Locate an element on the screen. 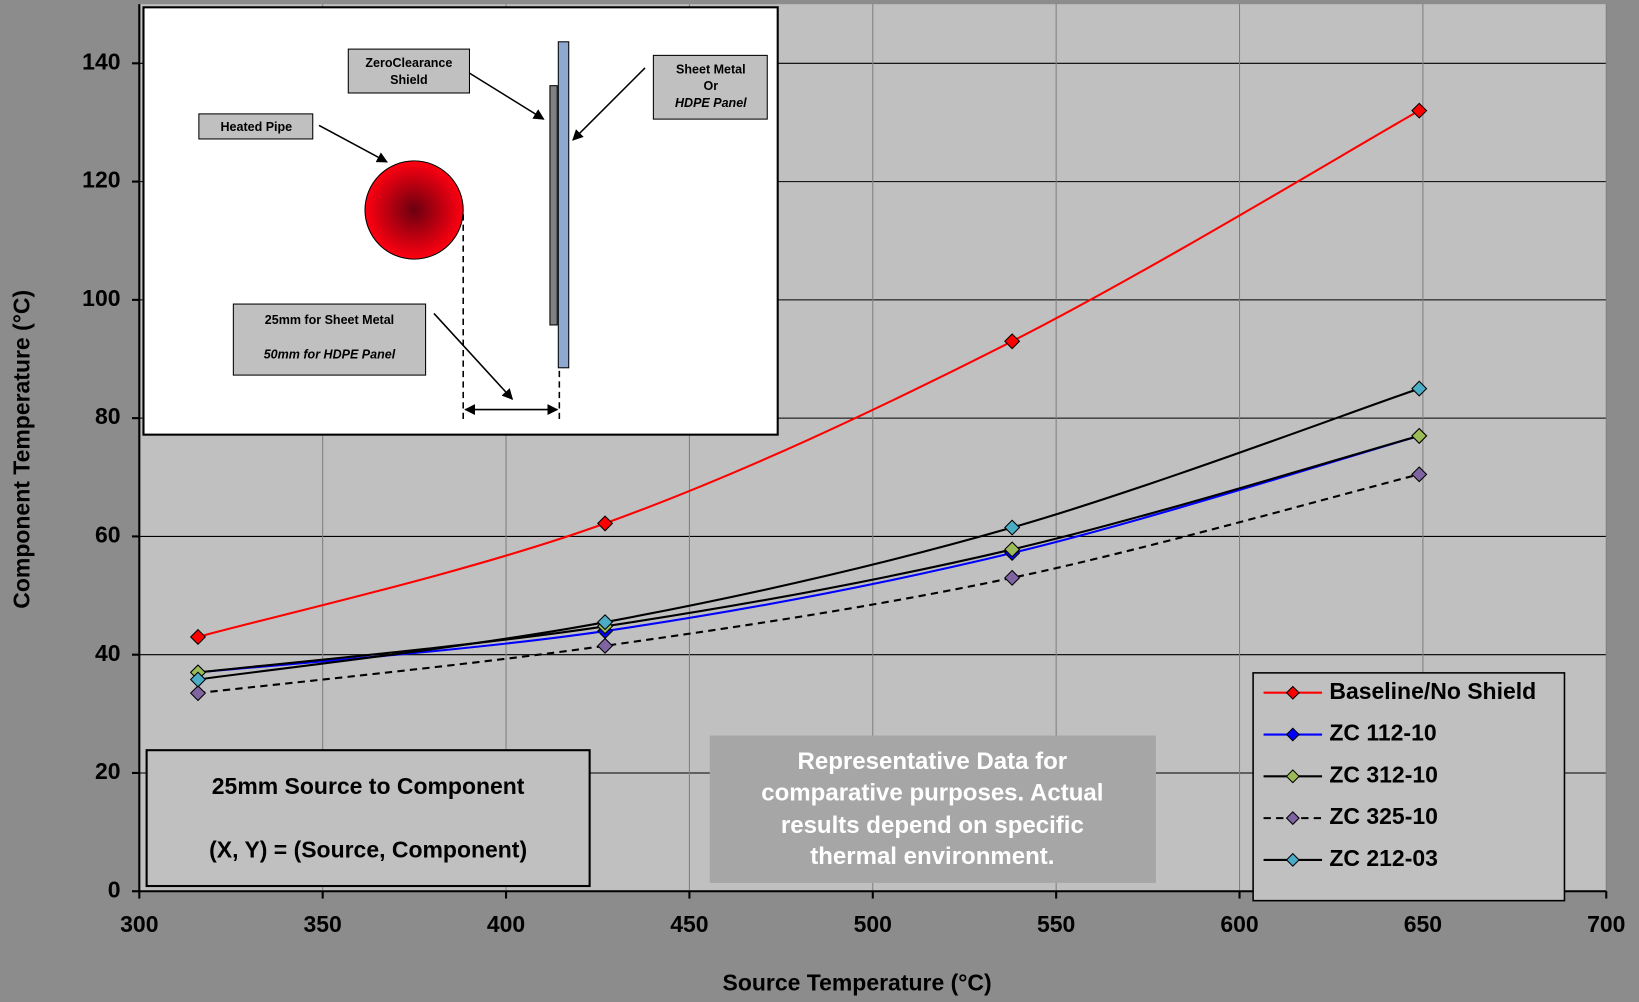  inset-label: Shield is located at coordinates (409, 80).